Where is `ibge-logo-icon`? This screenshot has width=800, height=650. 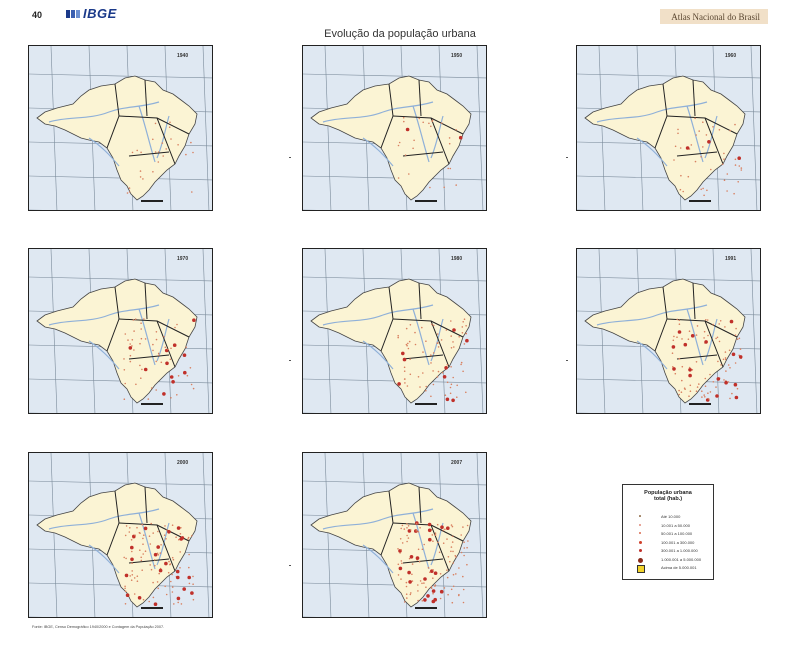 ibge-logo-icon is located at coordinates (73, 13).